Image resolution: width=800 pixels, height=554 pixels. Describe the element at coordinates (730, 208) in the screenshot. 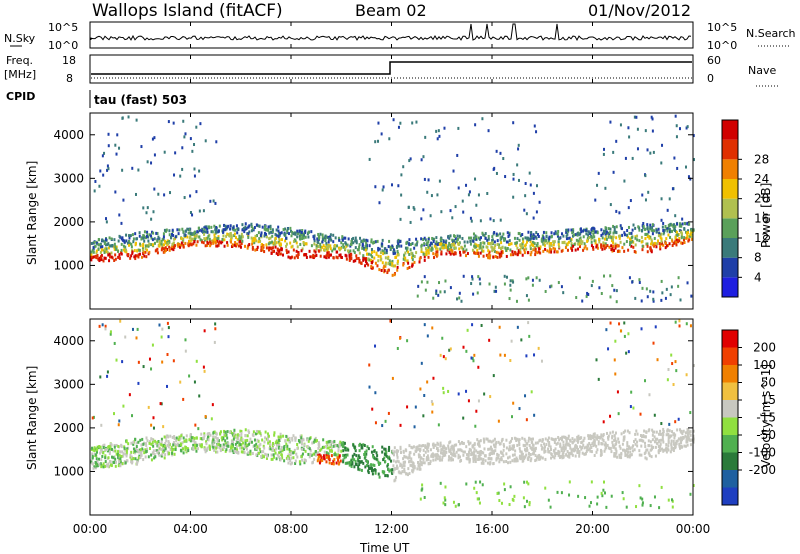

I see `power-colorbar-segment` at that location.